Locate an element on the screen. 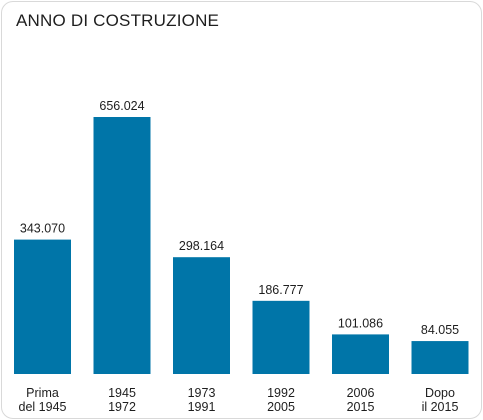 Image resolution: width=483 pixels, height=420 pixels. tick-label-0-1: del 1945 is located at coordinates (43, 407).